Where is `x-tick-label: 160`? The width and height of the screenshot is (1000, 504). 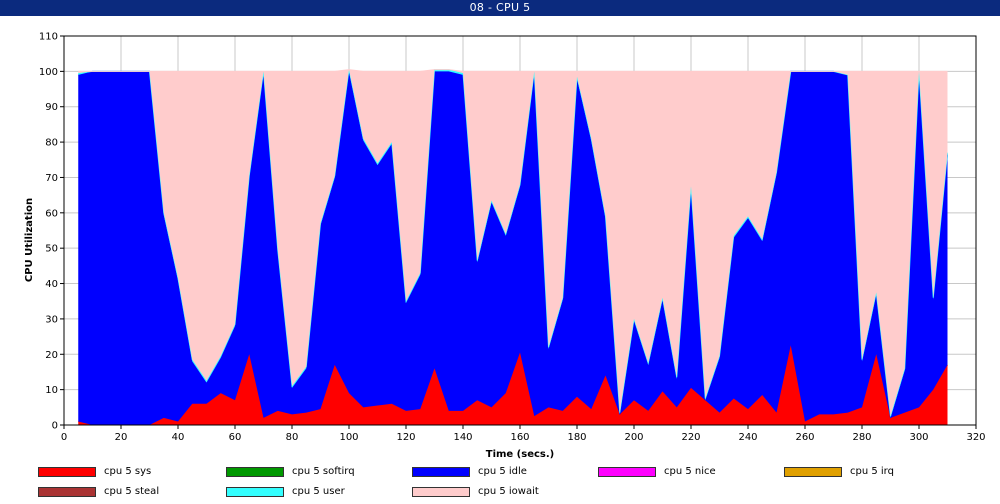
x-tick-label: 160 is located at coordinates (519, 437).